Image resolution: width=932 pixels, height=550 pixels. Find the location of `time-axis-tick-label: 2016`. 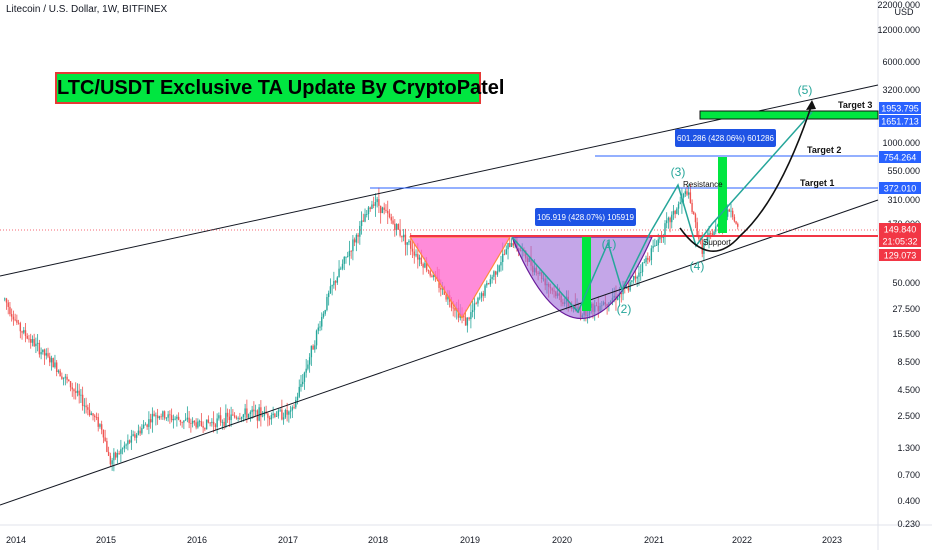

time-axis-tick-label: 2016 is located at coordinates (197, 540).